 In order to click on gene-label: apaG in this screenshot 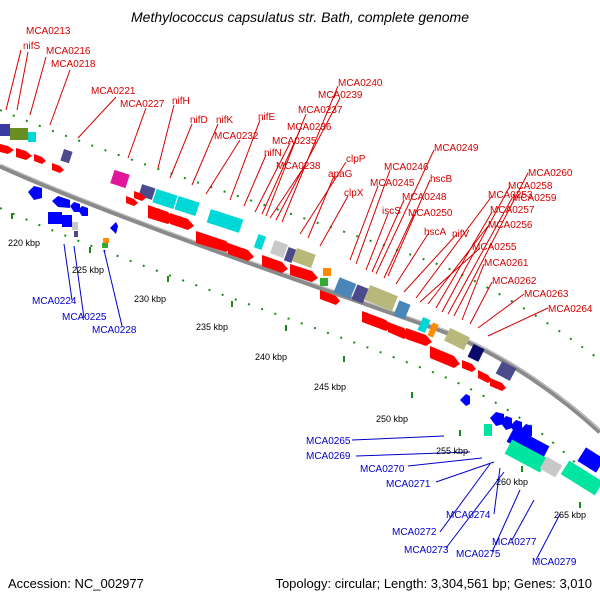, I will do `click(340, 174)`.